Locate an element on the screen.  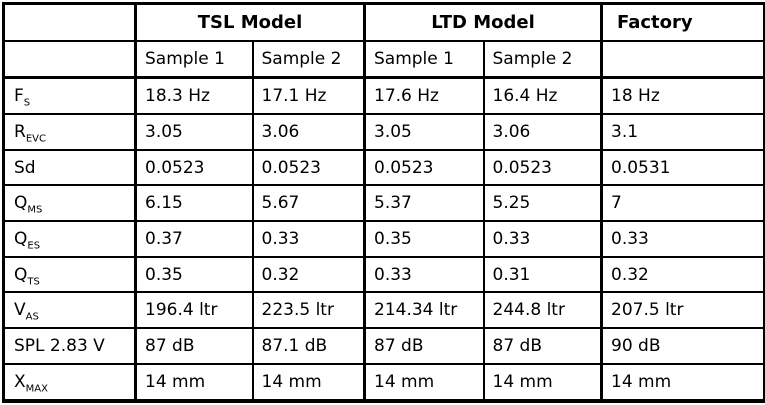
row-label-sub: MS is located at coordinates (35, 210).